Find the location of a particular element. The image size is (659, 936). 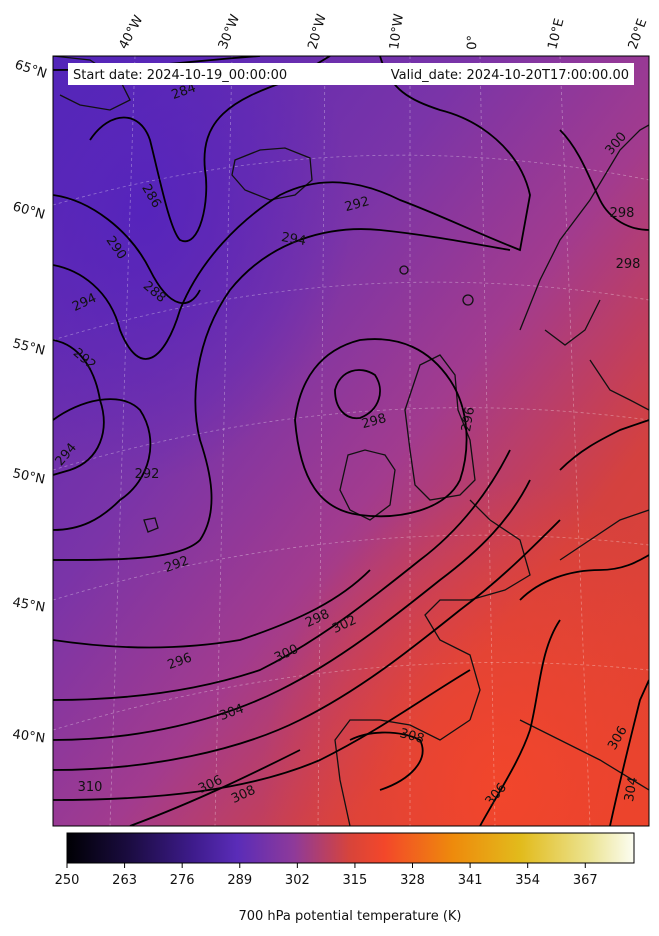

lon-label: 40°W is located at coordinates (131, 32).